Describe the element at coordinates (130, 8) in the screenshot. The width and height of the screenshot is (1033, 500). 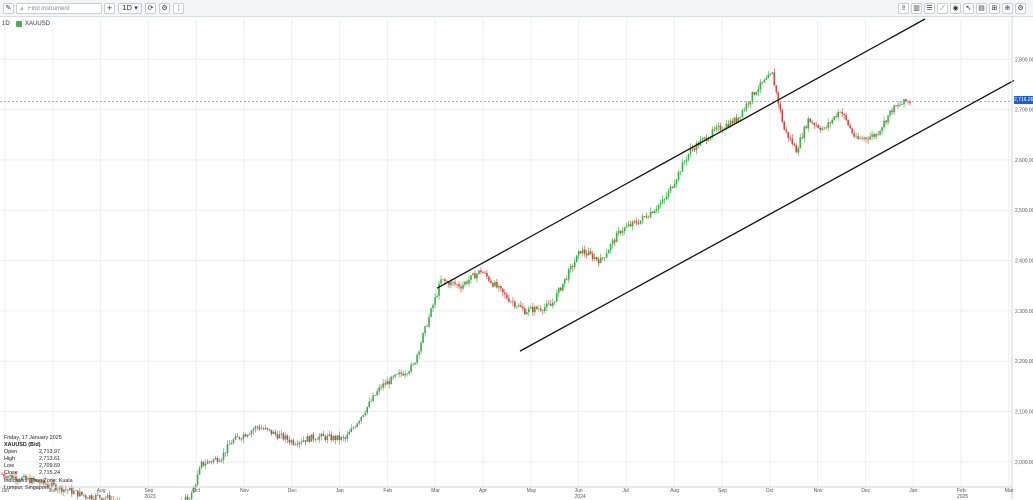
I see `timeframe-select: 1D ▾` at that location.